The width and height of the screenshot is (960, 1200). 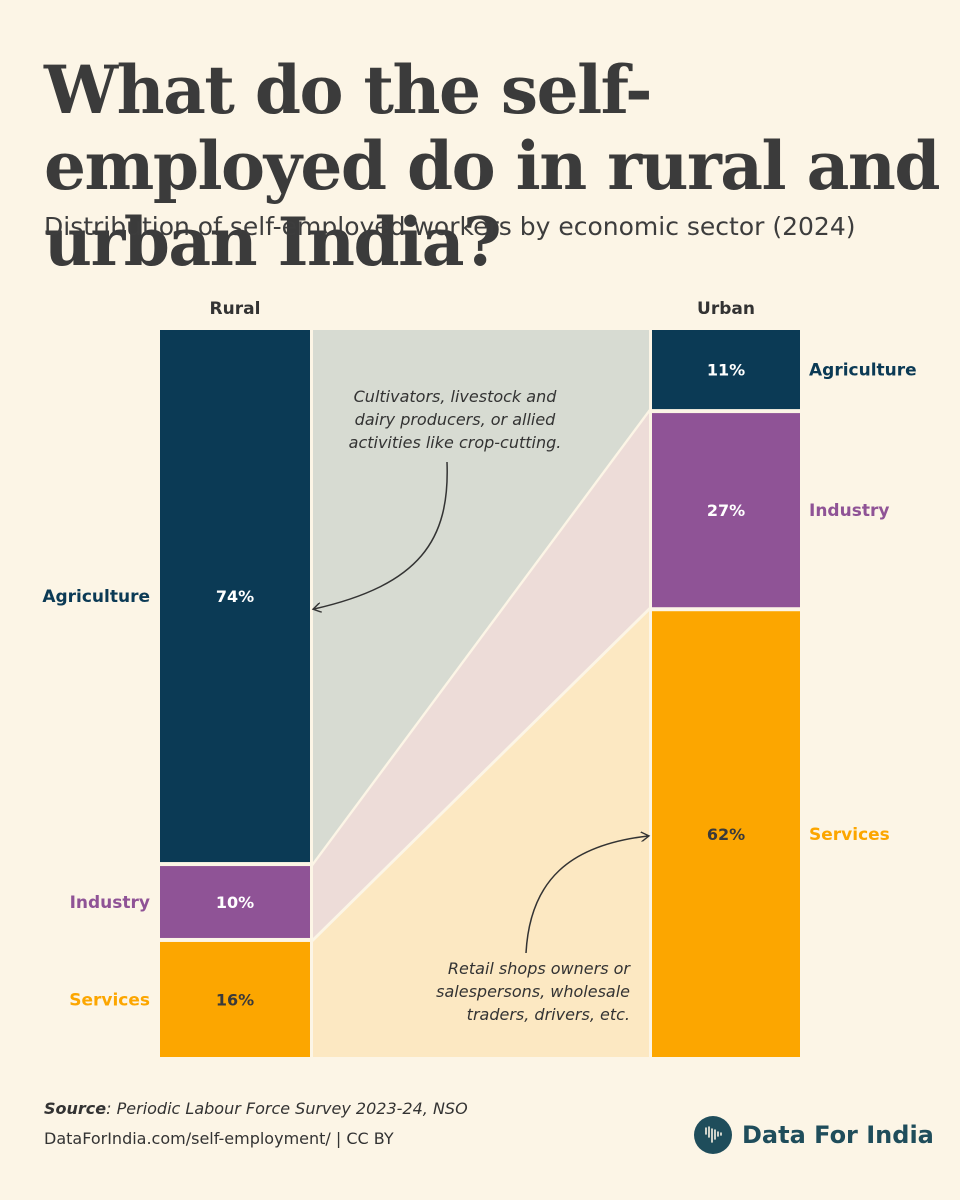 I want to click on bar-urban-services, so click(x=726, y=834).